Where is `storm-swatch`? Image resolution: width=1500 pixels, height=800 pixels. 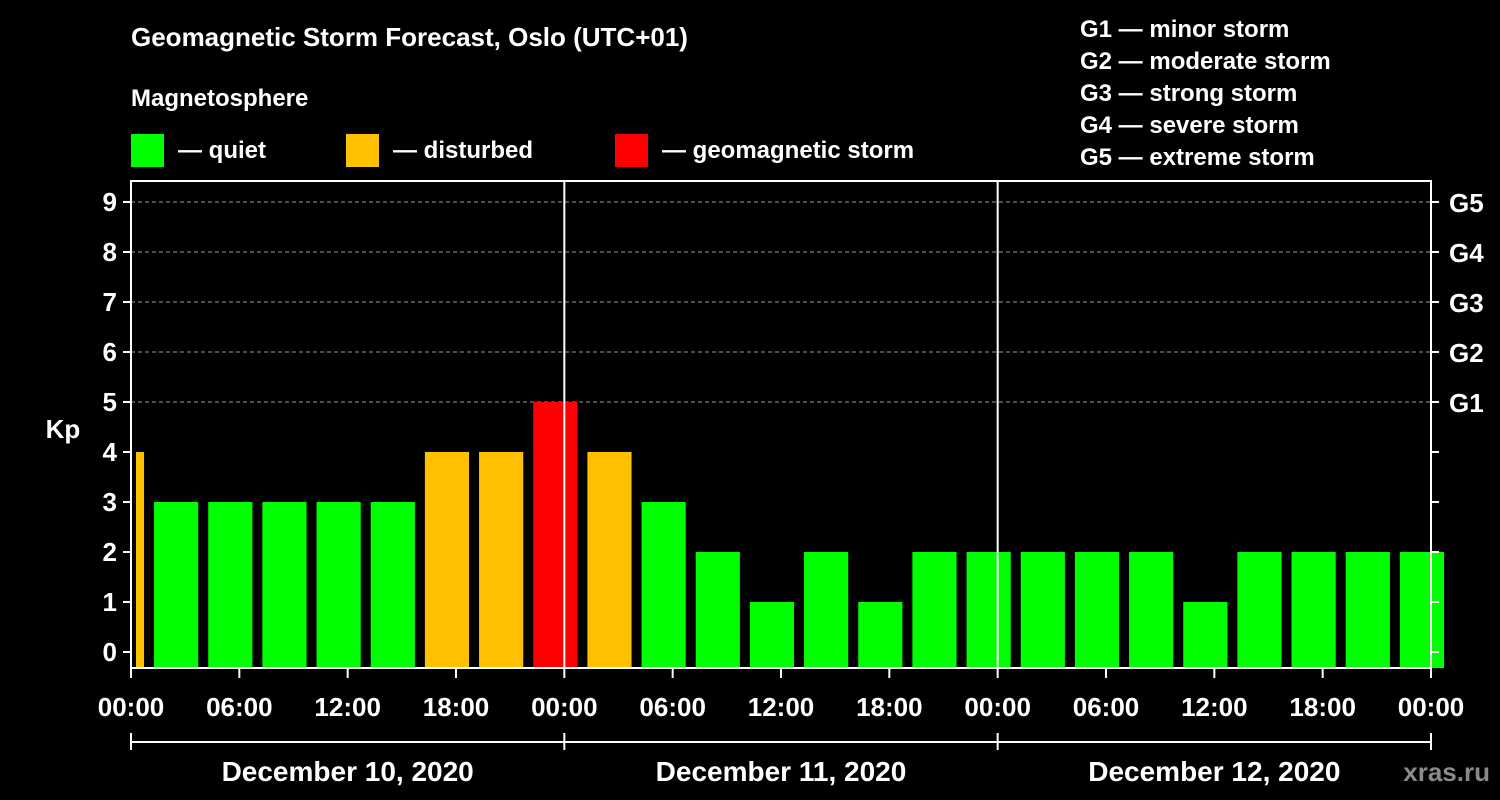 storm-swatch is located at coordinates (631, 150).